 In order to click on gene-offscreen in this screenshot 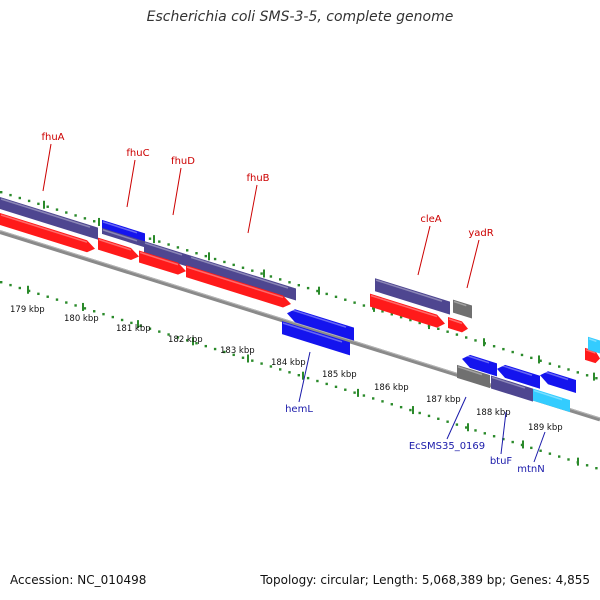, I will do `click(594, 345)`.